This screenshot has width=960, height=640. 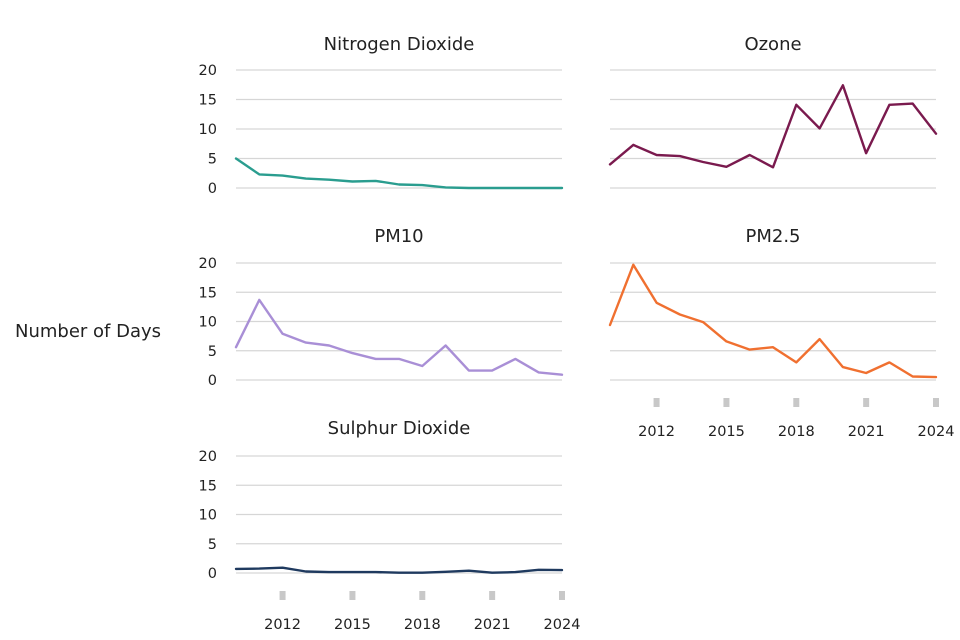 I want to click on panel-ozone: Ozone, so click(x=773, y=111).